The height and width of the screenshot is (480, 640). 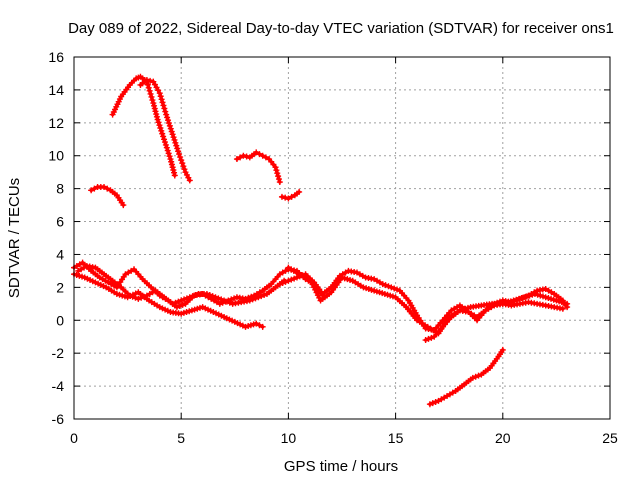 What do you see at coordinates (58, 386) in the screenshot?
I see `y-tick-label: -4` at bounding box center [58, 386].